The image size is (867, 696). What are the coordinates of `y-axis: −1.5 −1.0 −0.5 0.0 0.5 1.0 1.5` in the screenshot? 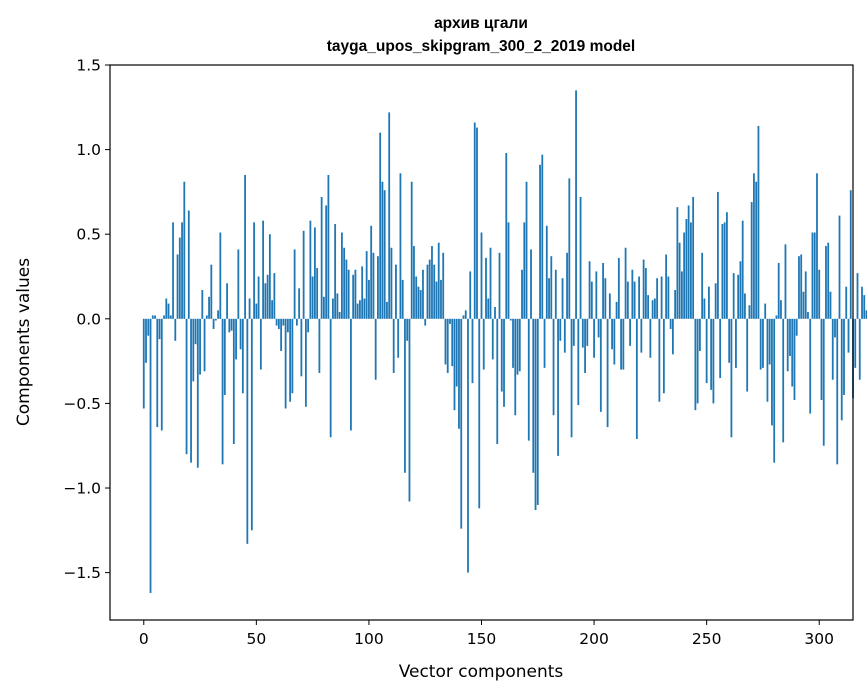 It's located at (86, 319).